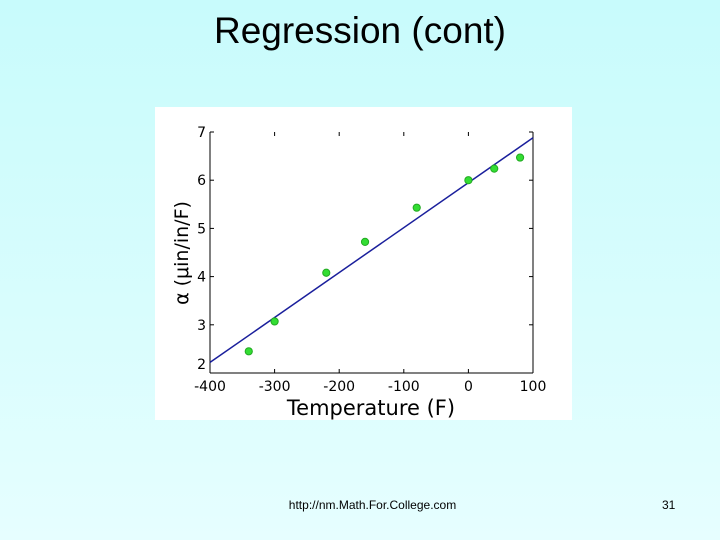  I want to click on y-axis-label: α (μin/in/F), so click(182, 253).